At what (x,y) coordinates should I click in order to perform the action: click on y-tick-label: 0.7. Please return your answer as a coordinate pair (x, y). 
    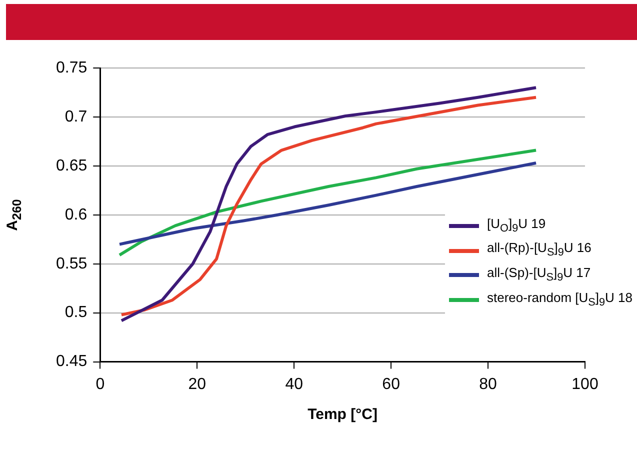
    Looking at the image, I should click on (76, 117).